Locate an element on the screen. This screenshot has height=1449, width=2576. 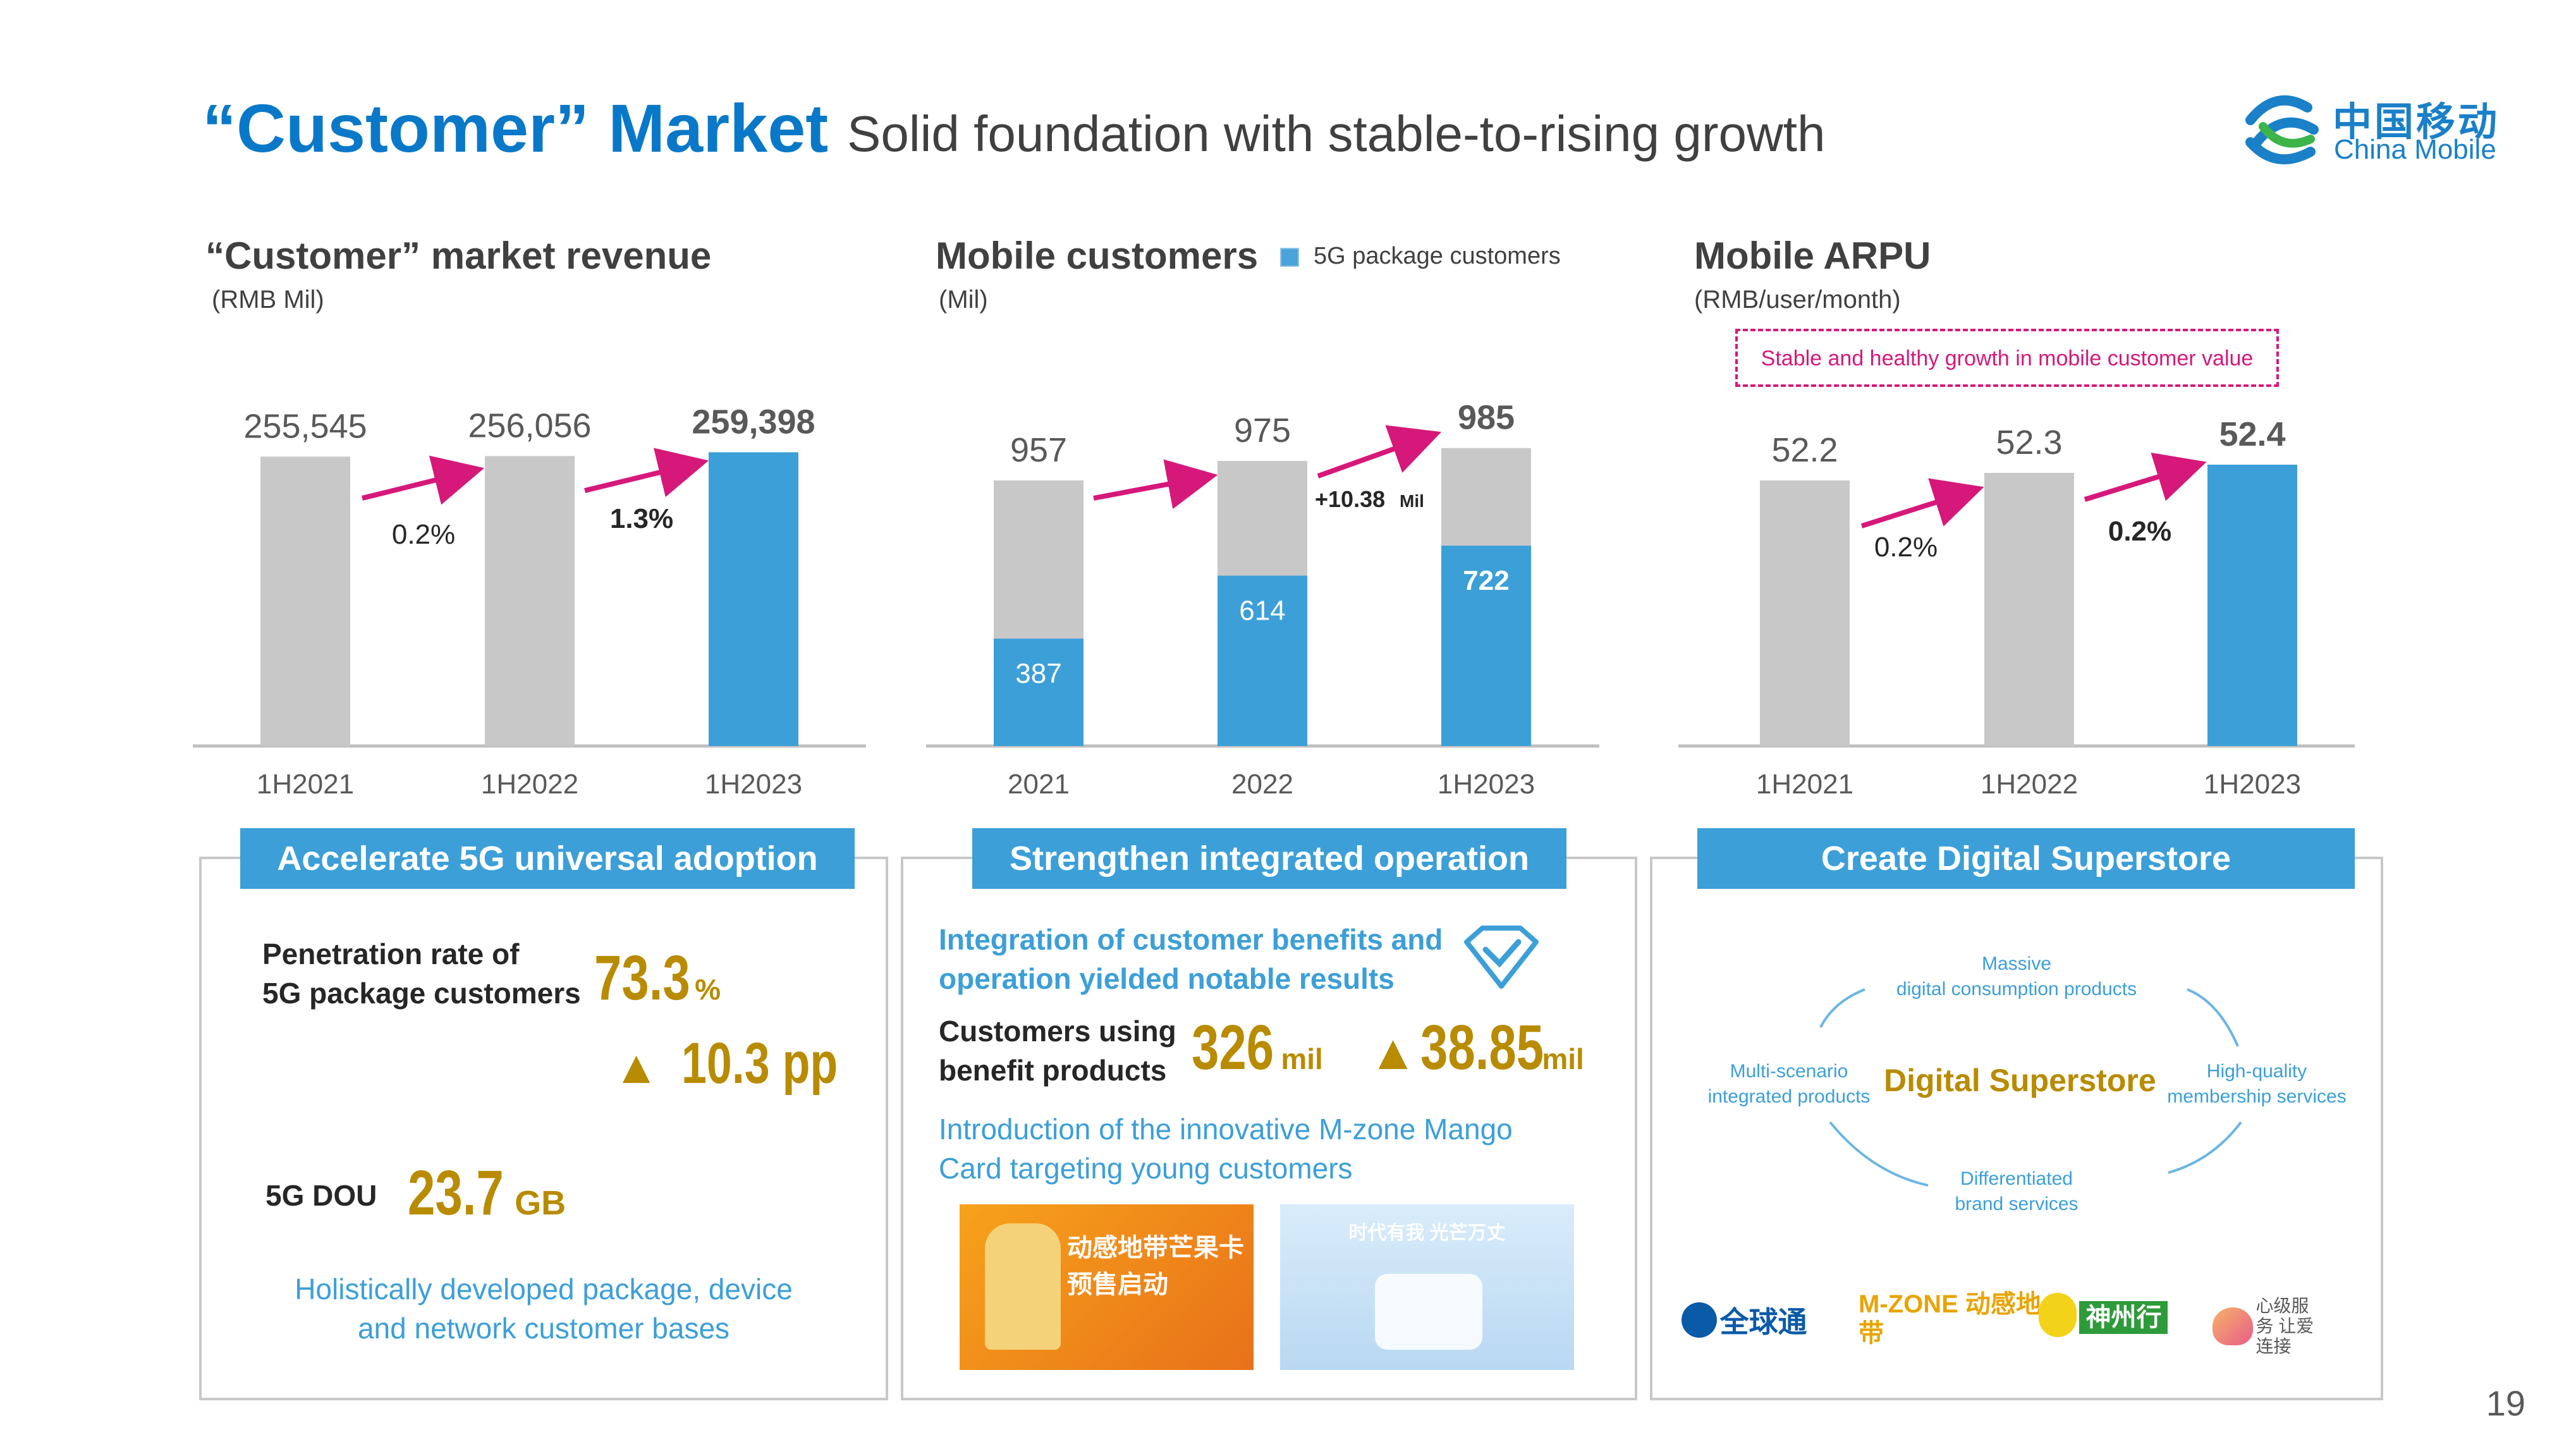
brand-mzone: M-ZONE 动感地带 is located at coordinates (1950, 1318).